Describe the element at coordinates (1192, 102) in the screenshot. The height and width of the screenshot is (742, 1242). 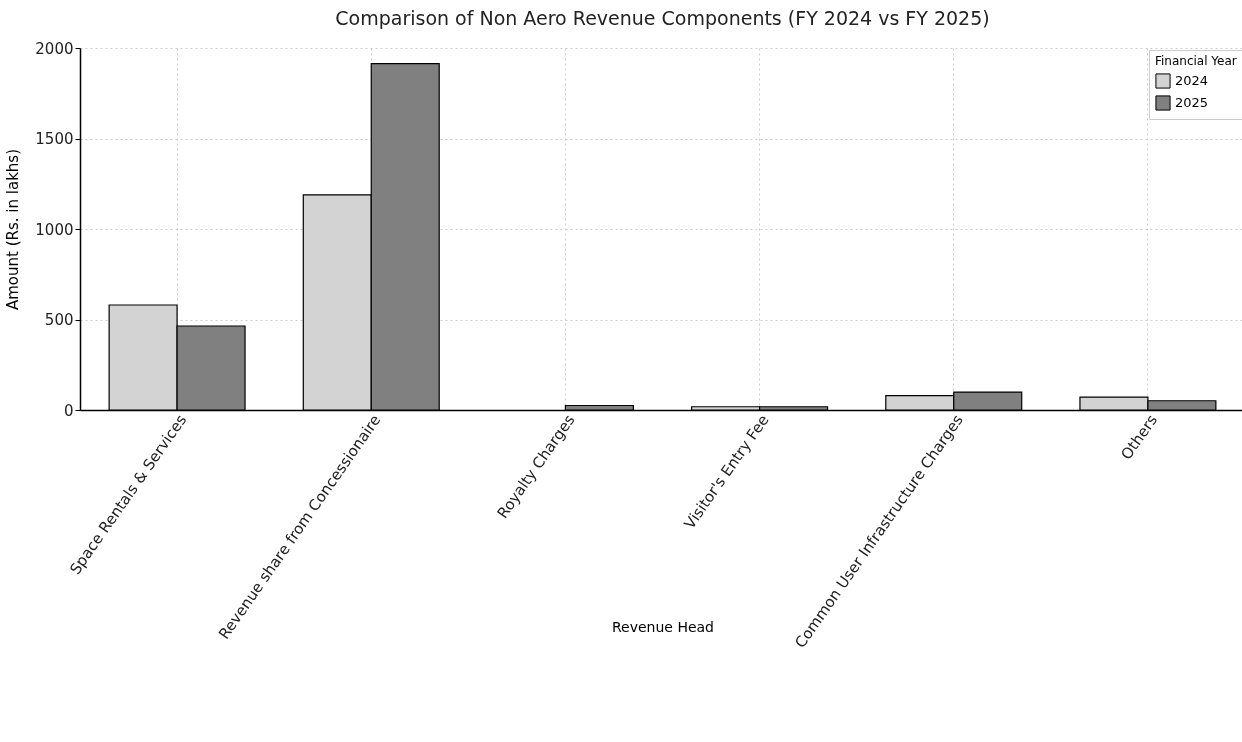
I see `legend-label: 2025` at that location.